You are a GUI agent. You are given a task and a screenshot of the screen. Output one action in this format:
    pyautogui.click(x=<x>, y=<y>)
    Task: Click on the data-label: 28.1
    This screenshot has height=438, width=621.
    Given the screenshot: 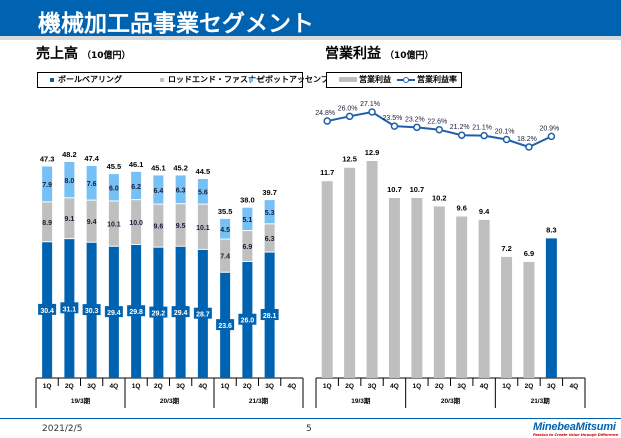 What is the action you would take?
    pyautogui.click(x=270, y=316)
    